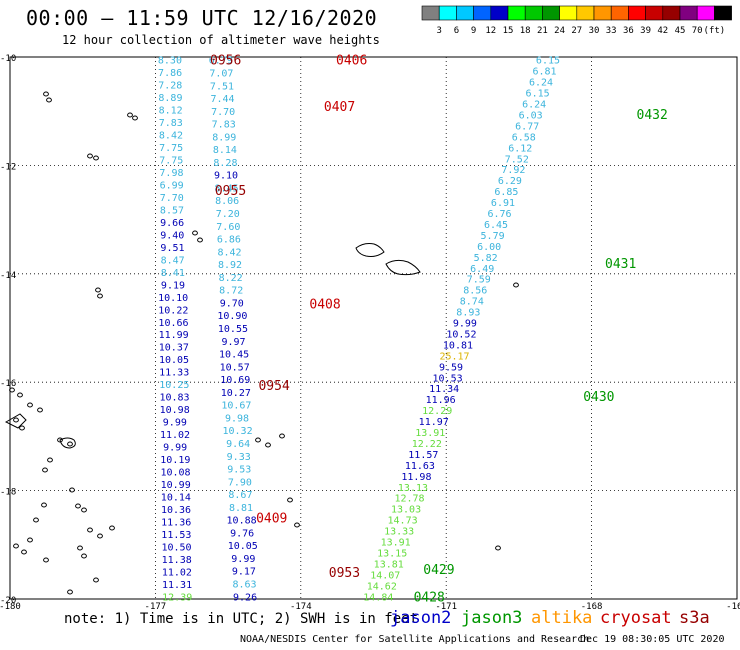 The width and height of the screenshot is (740, 650). What do you see at coordinates (174, 348) in the screenshot?
I see `swh-value: 10.37` at bounding box center [174, 348].